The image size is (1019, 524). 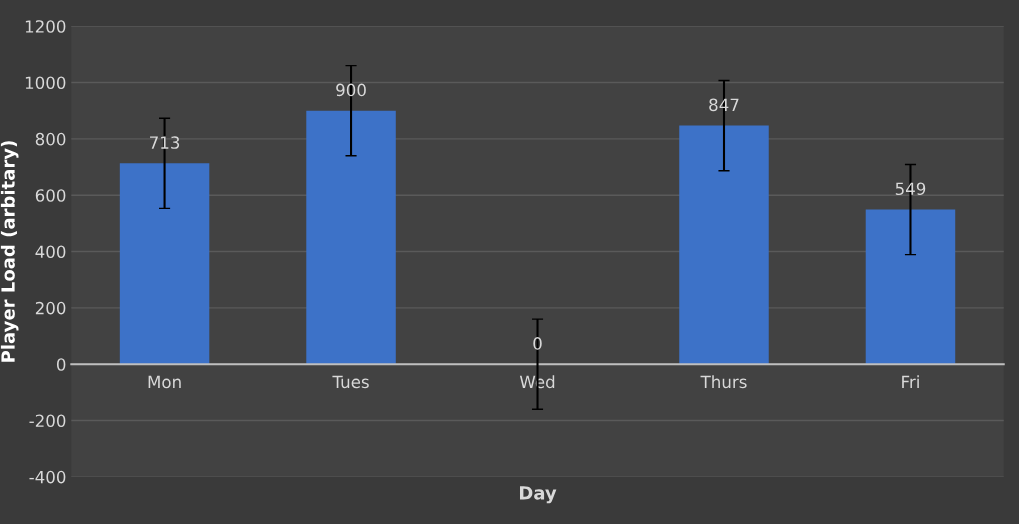 What do you see at coordinates (45, 26) in the screenshot?
I see `y-tick-label: 1200` at bounding box center [45, 26].